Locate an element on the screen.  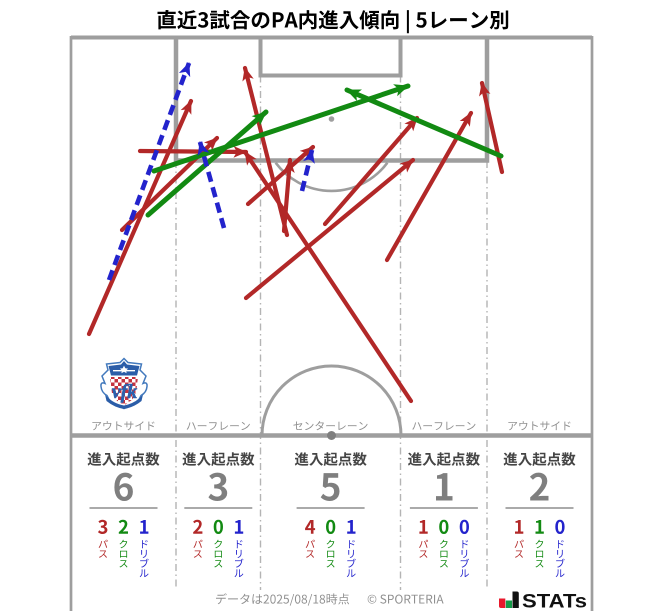
svg-text: STATs is located at coordinates (554, 601).